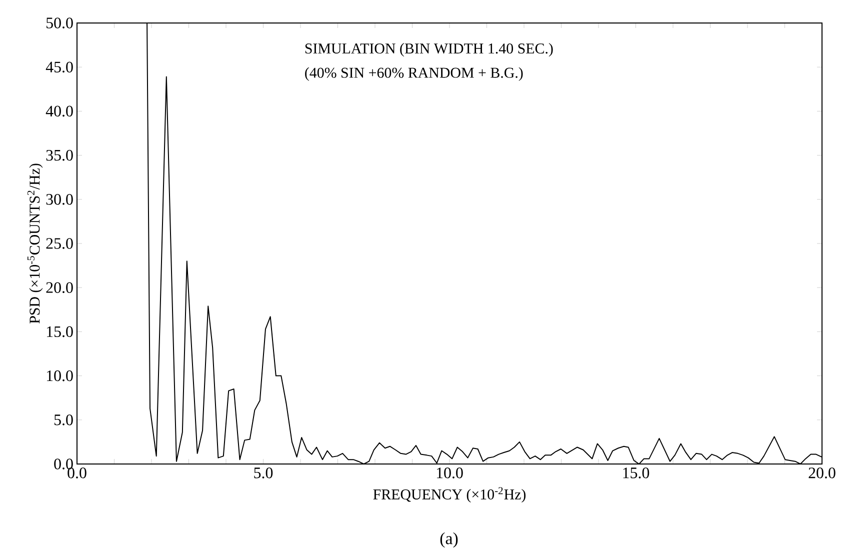 The height and width of the screenshot is (560, 845). I want to click on y-tick-label: 20.0, so click(59, 288).